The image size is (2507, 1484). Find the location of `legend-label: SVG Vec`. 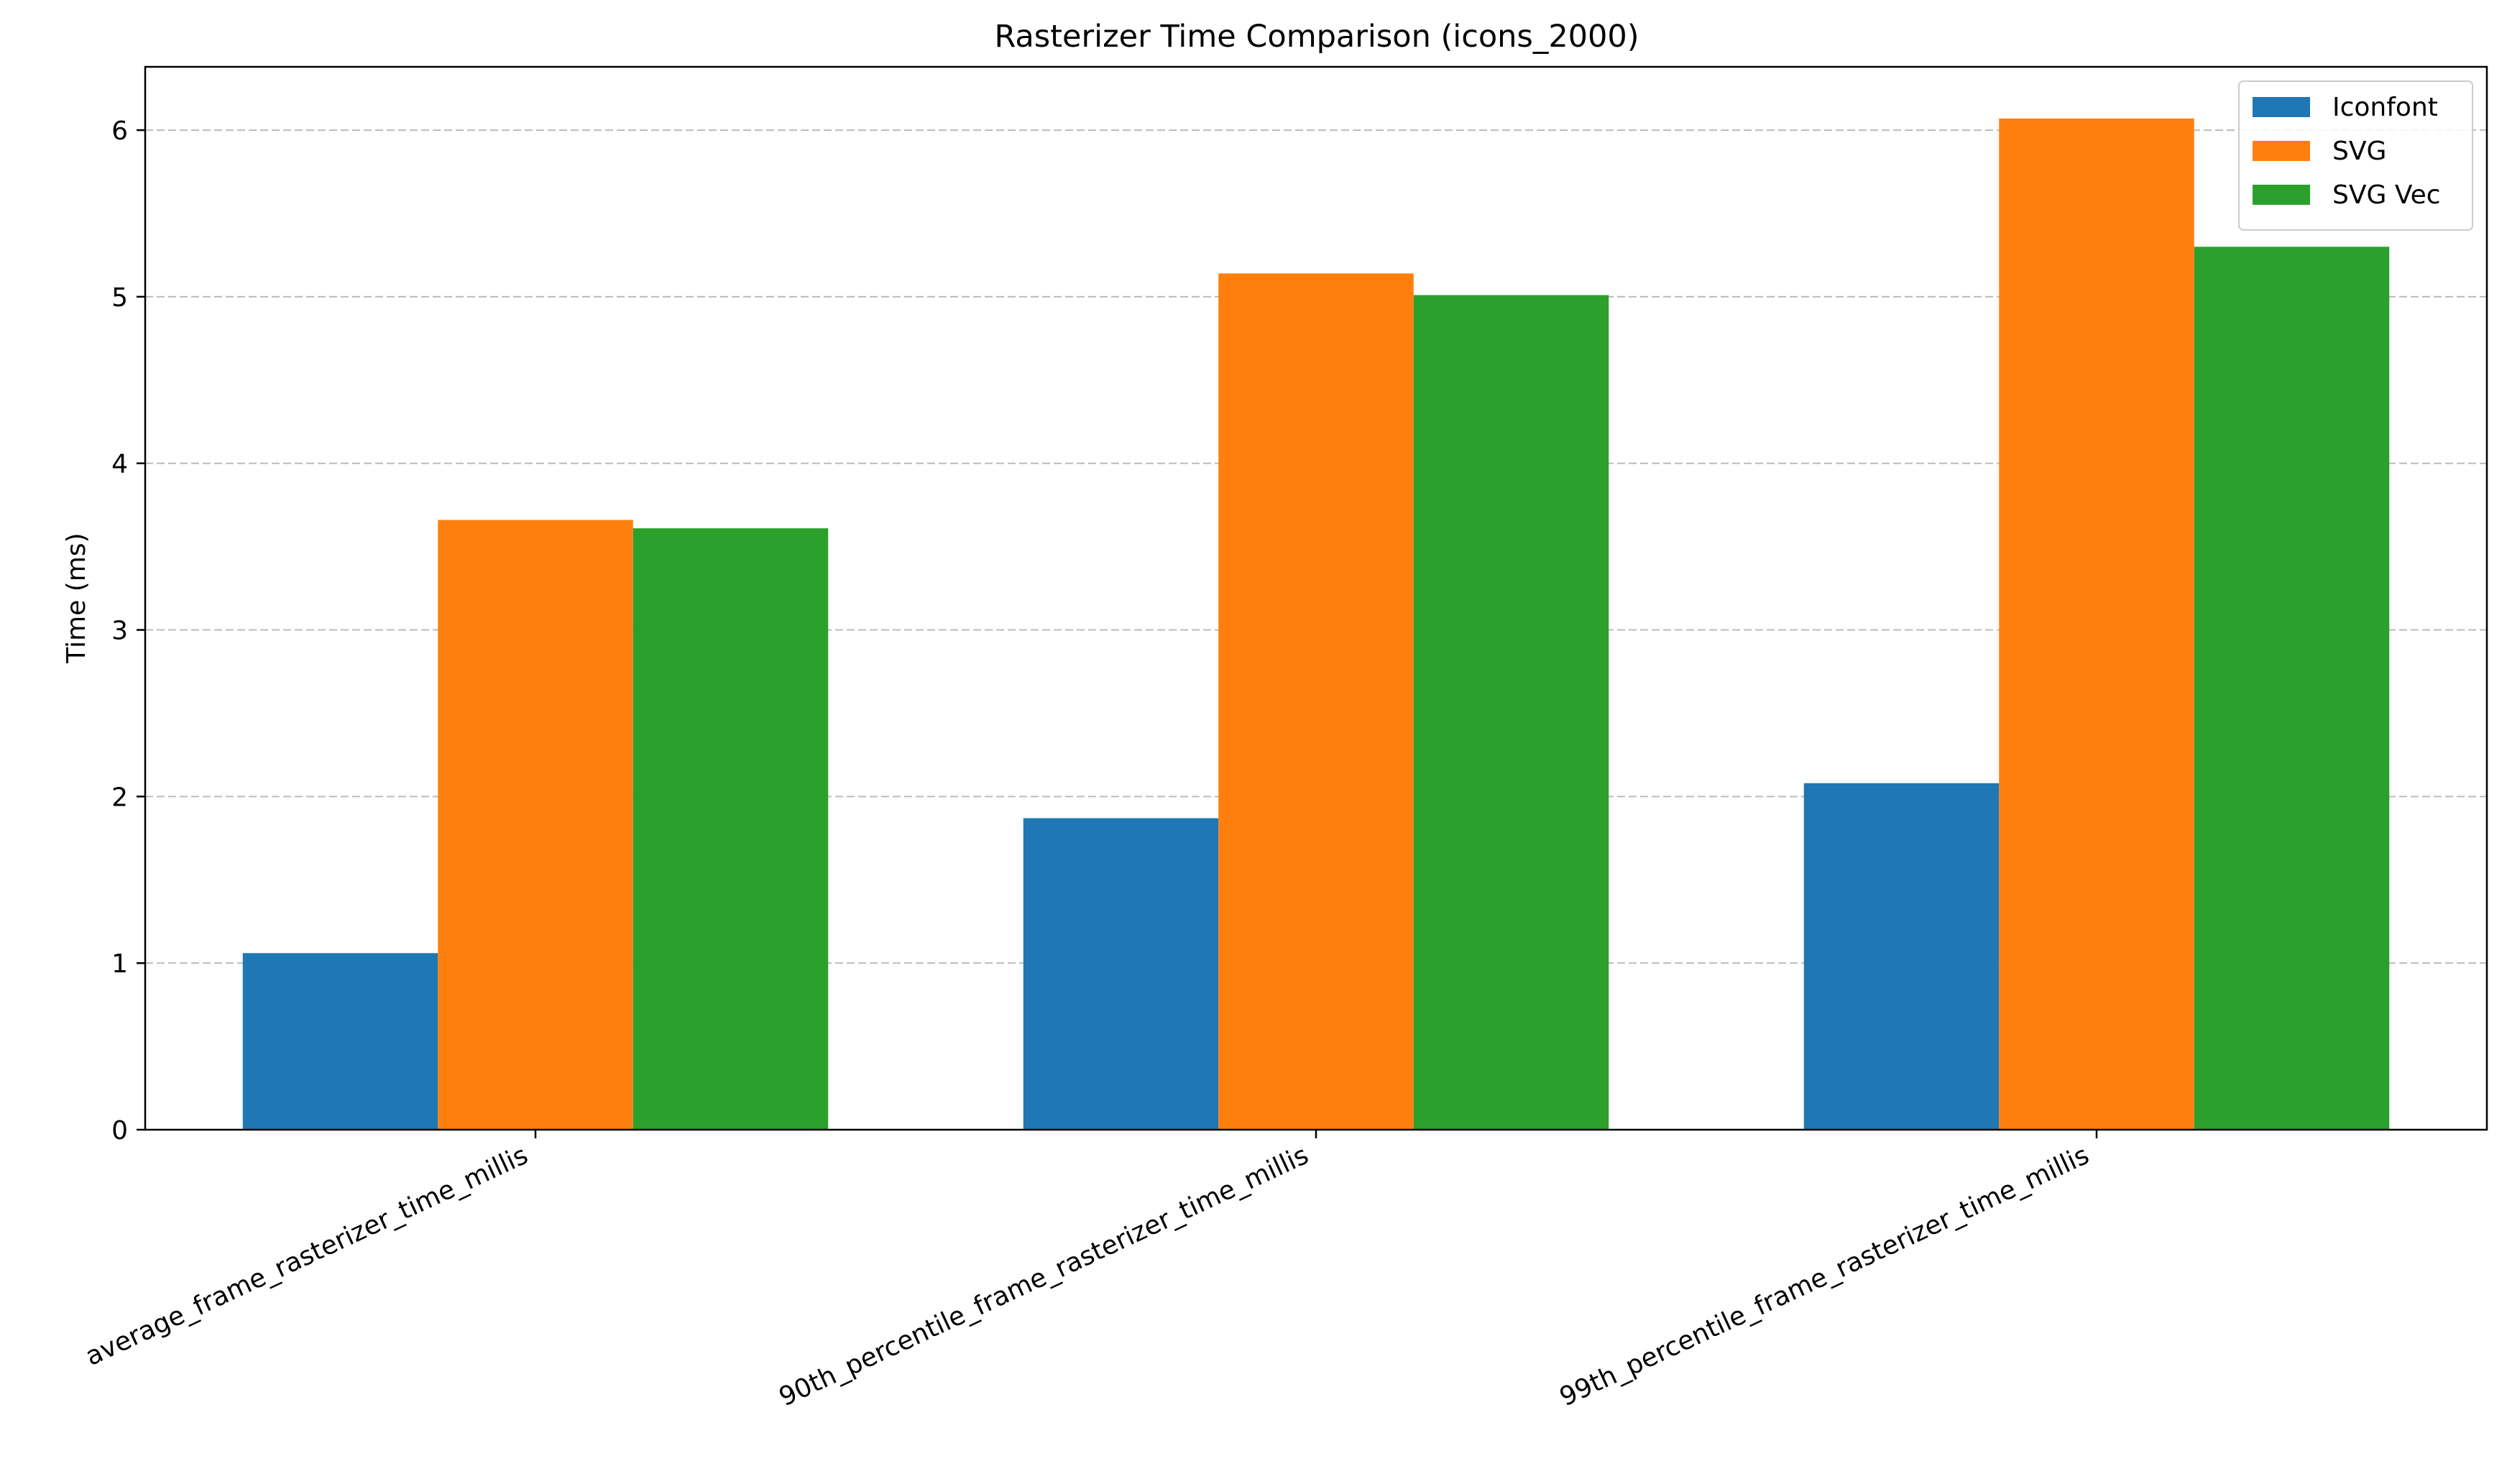

legend-label: SVG Vec is located at coordinates (2386, 195).